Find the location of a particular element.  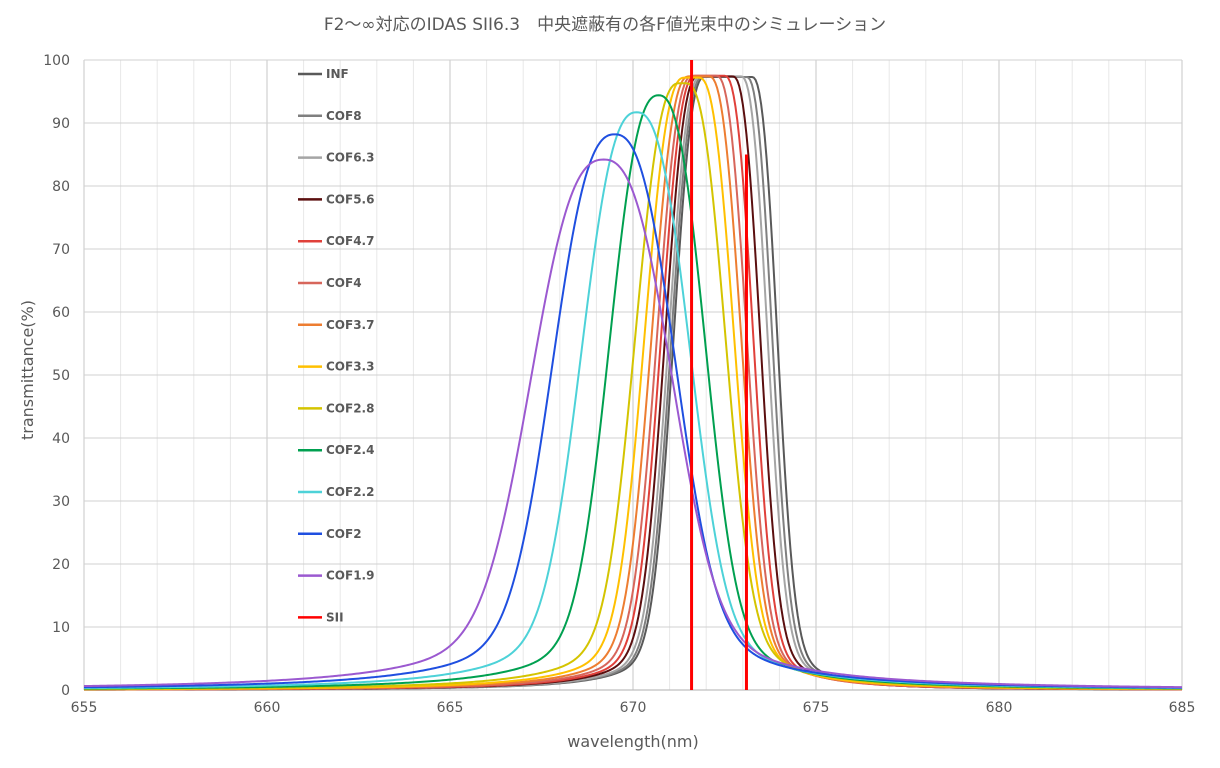

legend-item: COF4 is located at coordinates (330, 283).